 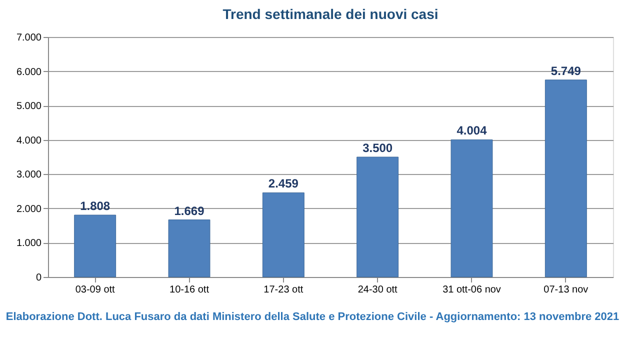 I want to click on y-tick-label: 3.000, so click(x=29, y=175).